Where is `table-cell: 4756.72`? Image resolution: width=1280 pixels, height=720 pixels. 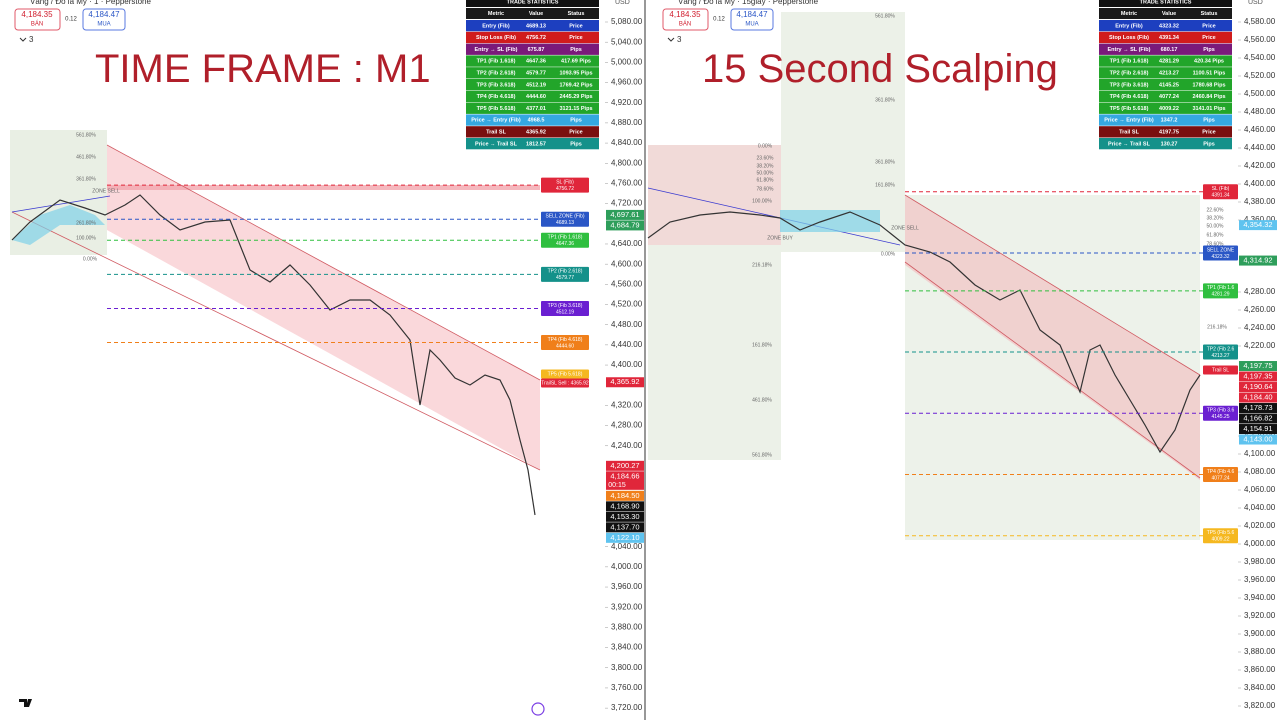 table-cell: 4756.72 is located at coordinates (536, 38).